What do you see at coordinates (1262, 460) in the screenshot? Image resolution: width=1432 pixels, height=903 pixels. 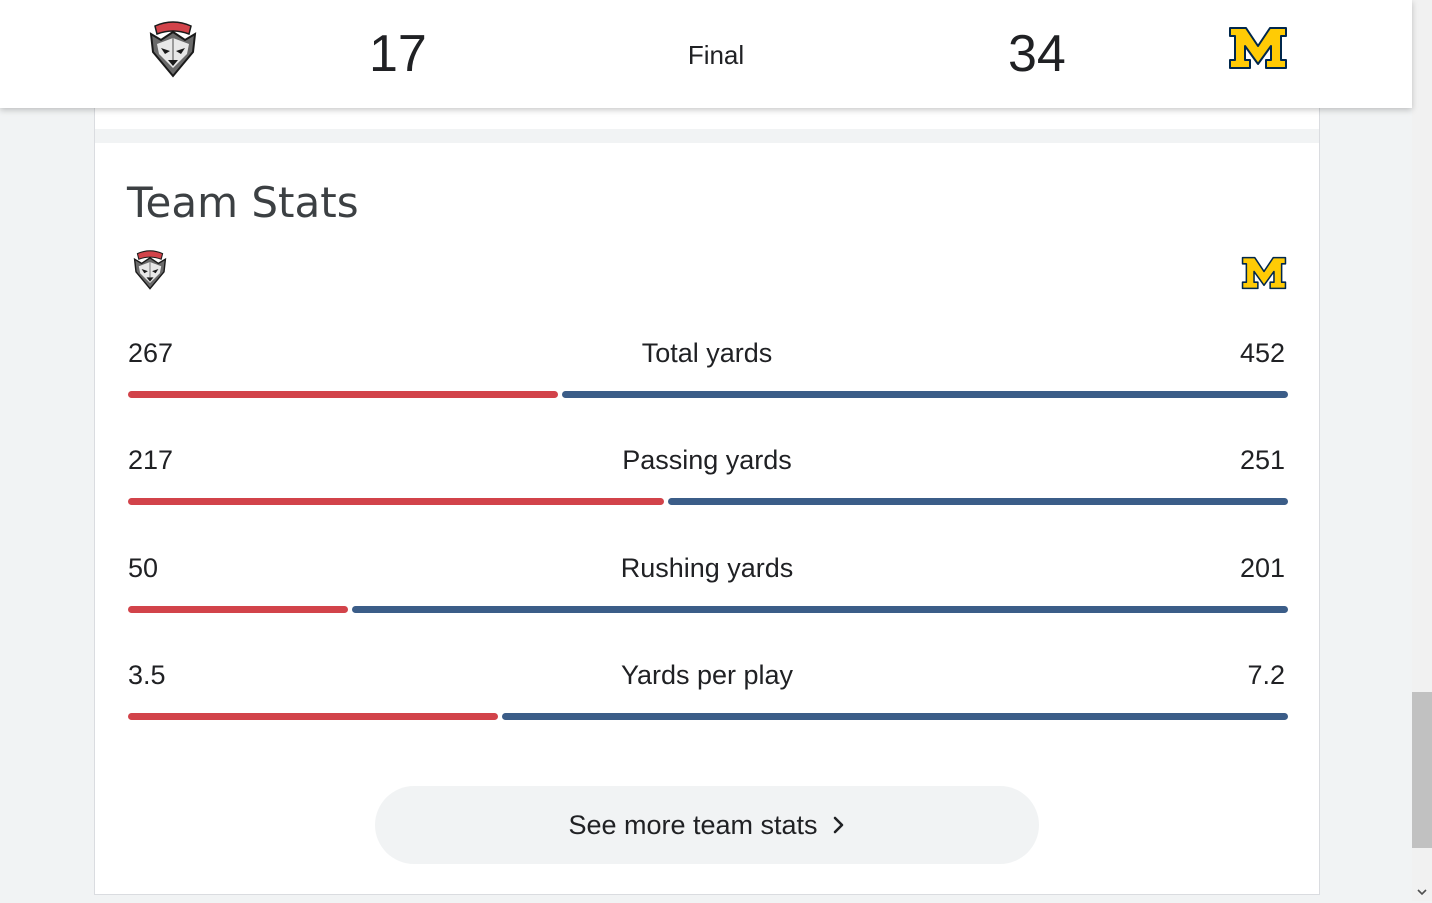 I see `stat-right-value: 251` at bounding box center [1262, 460].